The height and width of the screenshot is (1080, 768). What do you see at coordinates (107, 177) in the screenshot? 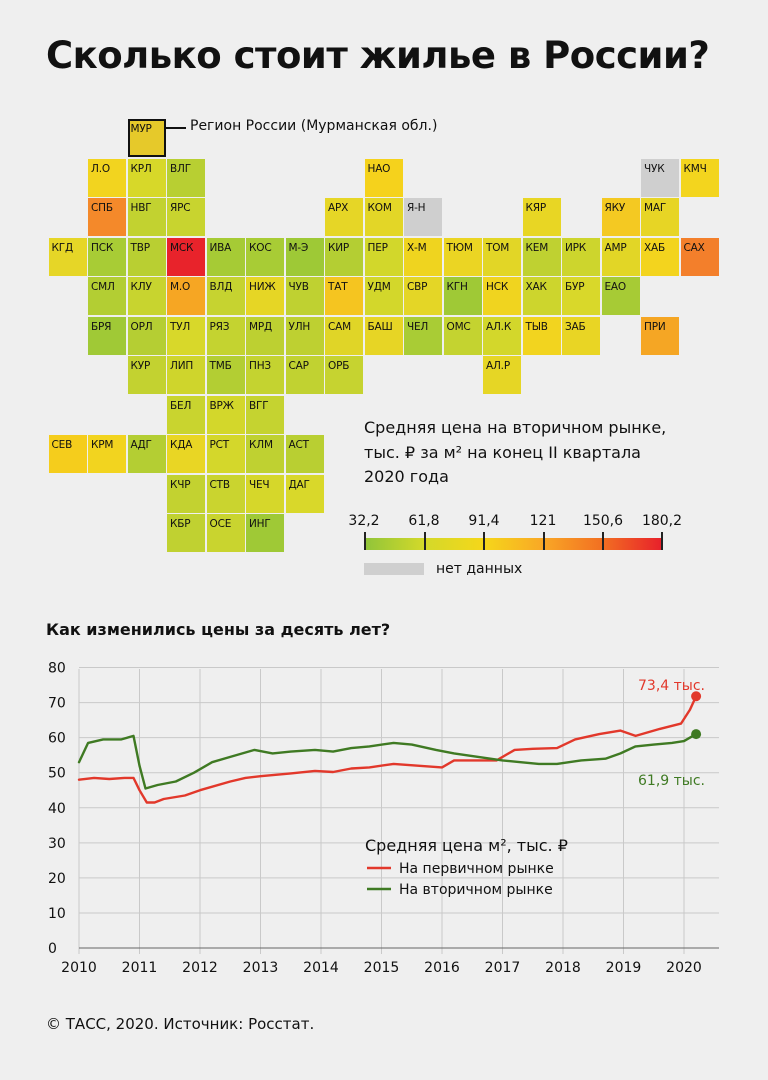
I see `region-tile: Л.О` at bounding box center [107, 177].